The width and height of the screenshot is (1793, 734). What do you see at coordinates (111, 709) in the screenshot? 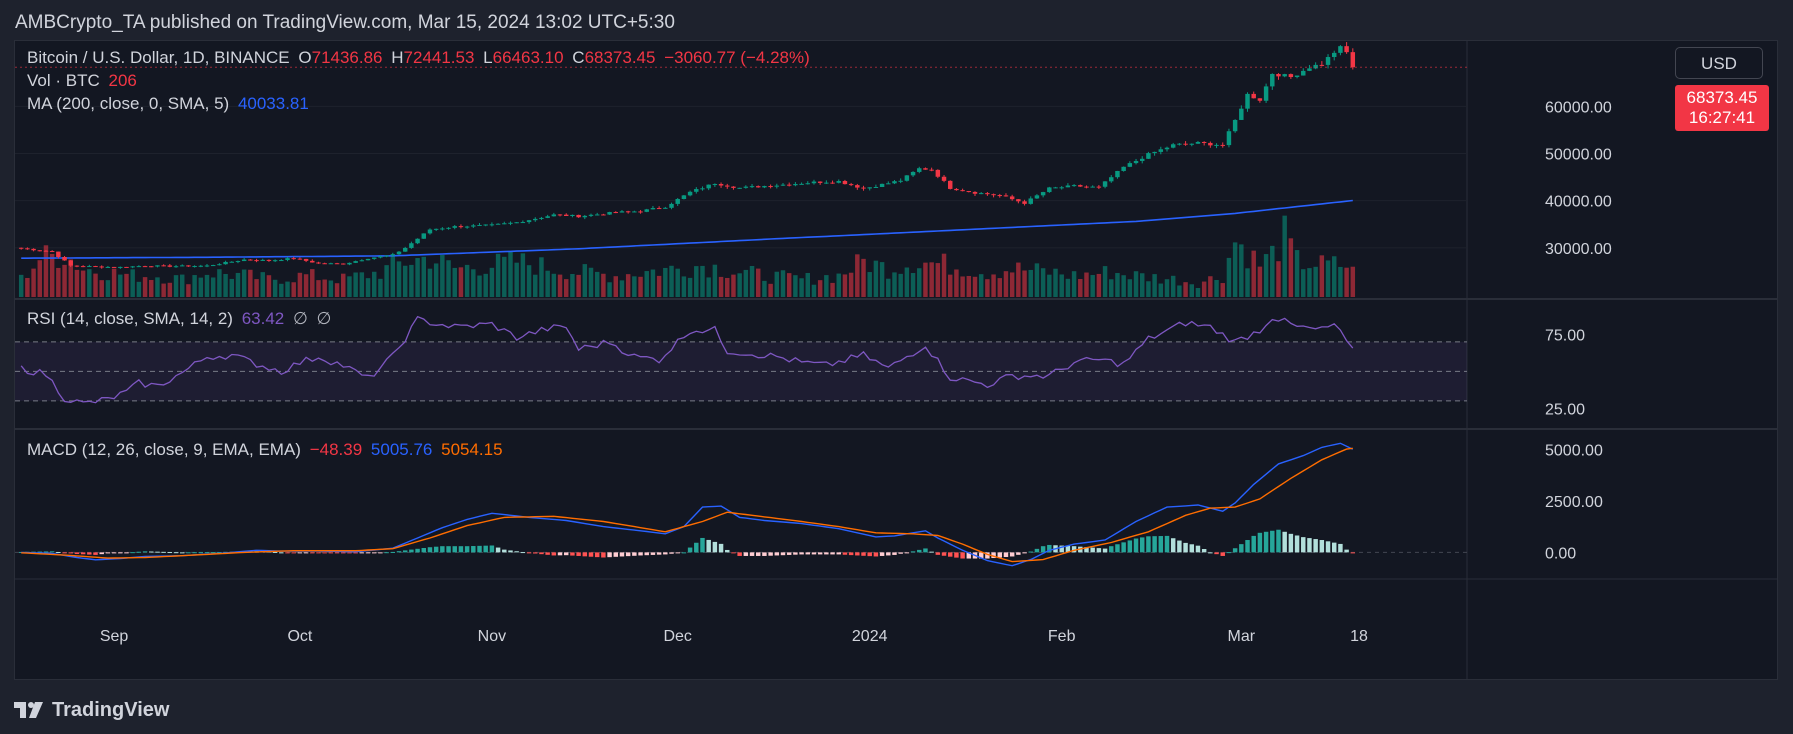
I see `tradingview-brand: TradingView` at bounding box center [111, 709].